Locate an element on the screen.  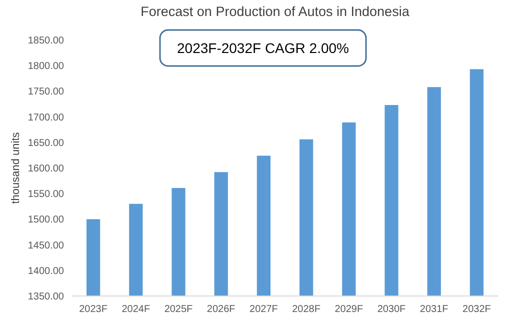
y-tick-label: 1800.00 is located at coordinates (46, 66).